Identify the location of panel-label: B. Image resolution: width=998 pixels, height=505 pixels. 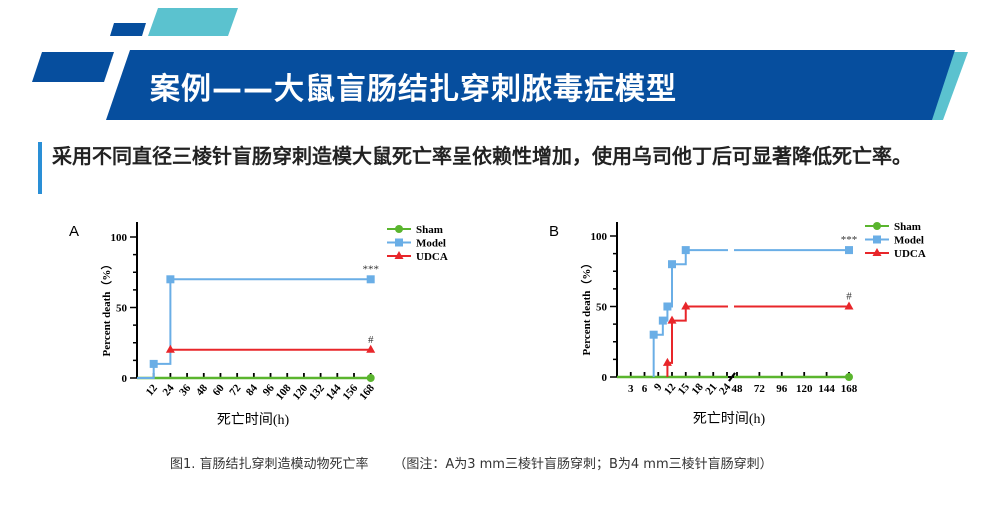
(554, 231).